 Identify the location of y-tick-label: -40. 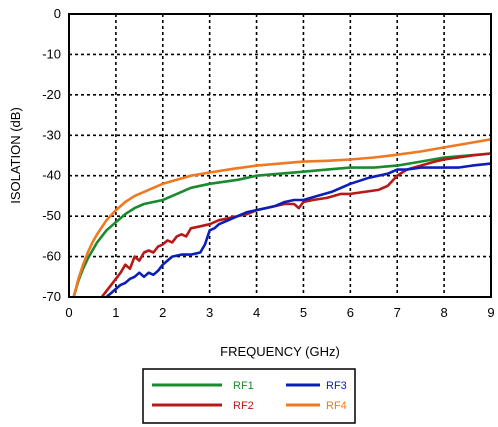
(51, 175).